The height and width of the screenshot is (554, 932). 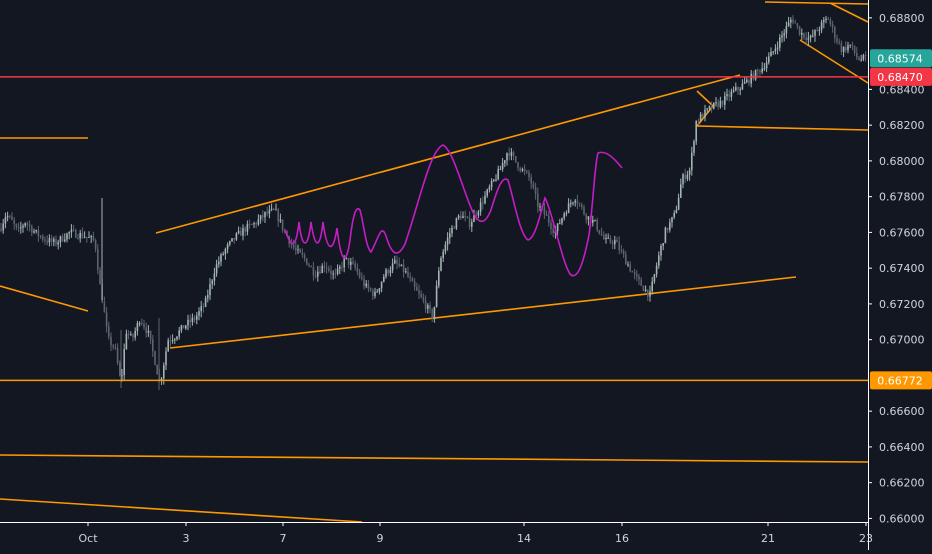 I want to click on price-tick-label: 0.66200, so click(x=902, y=483).